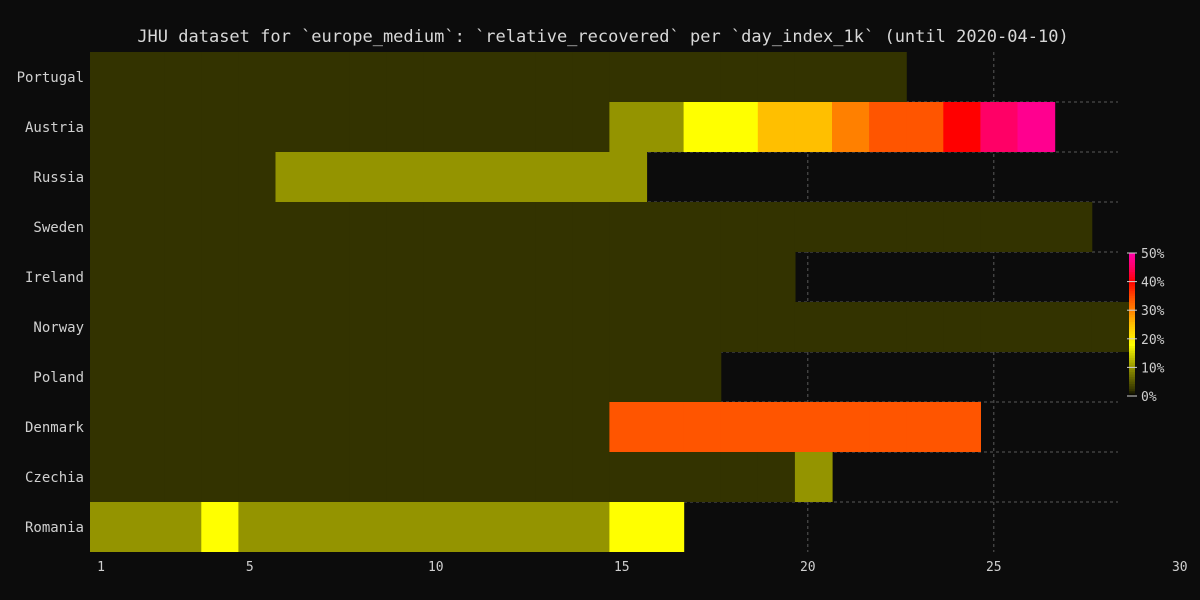 This screenshot has width=1200, height=600. Describe the element at coordinates (808, 567) in the screenshot. I see `x-tick-label: 20` at that location.